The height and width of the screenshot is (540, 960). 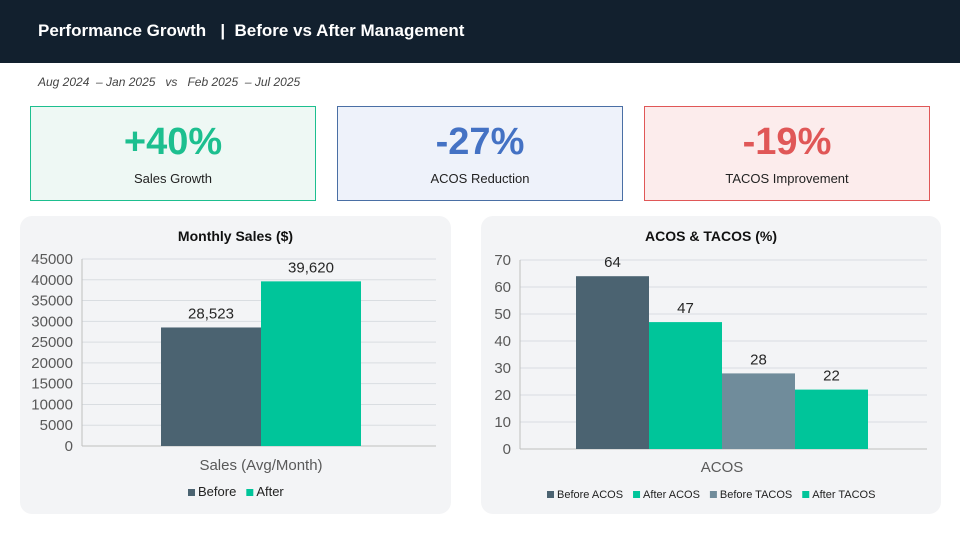 What do you see at coordinates (235, 236) in the screenshot?
I see `chart-title: Monthly Sales ($)` at bounding box center [235, 236].